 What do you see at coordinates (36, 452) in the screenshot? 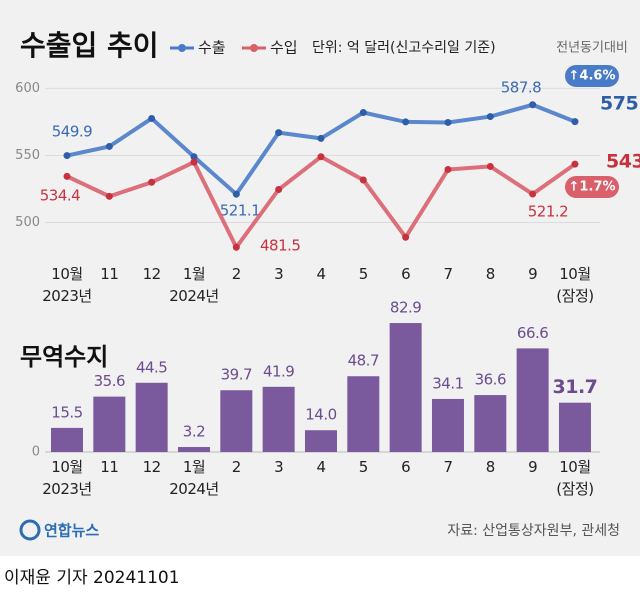
I see `y-tick-label: 0` at bounding box center [36, 452].